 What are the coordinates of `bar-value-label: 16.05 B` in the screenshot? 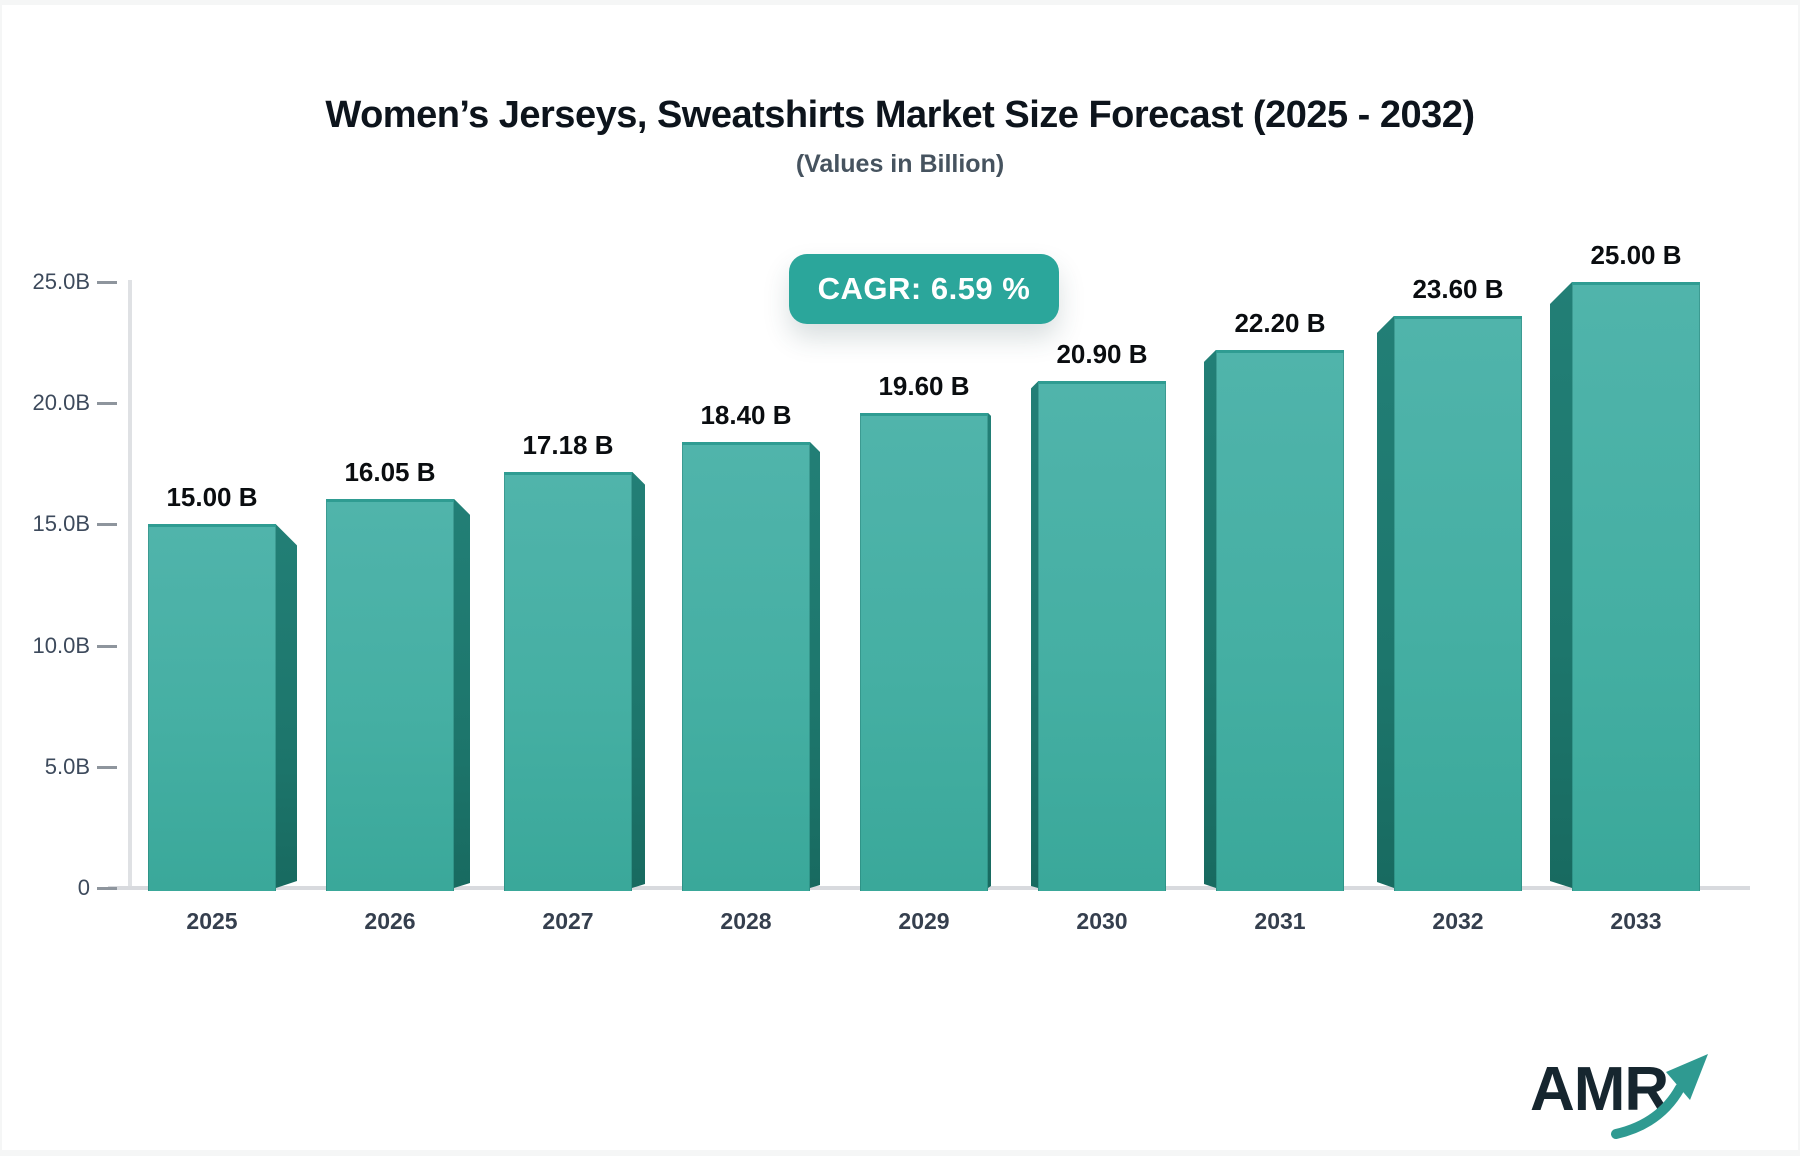 It's located at (390, 471).